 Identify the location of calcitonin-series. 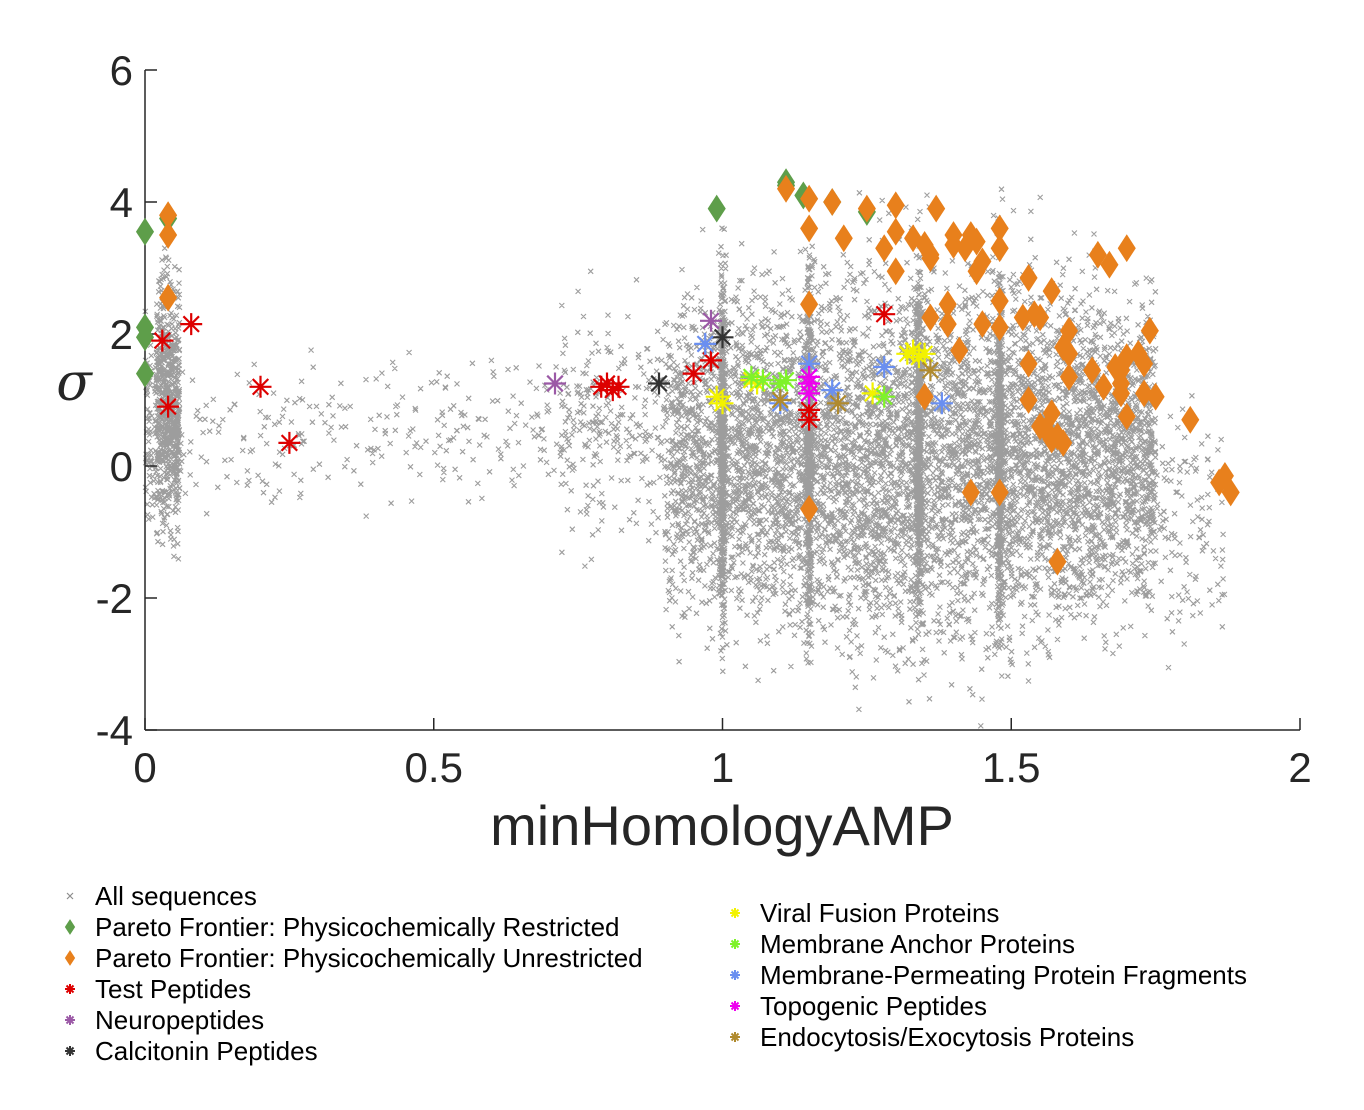
(691, 360).